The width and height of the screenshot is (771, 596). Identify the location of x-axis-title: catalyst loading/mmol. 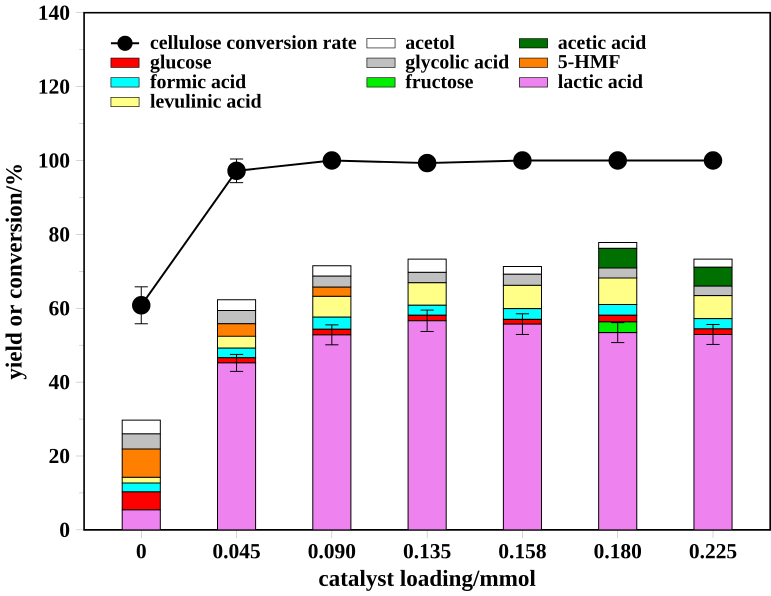
(427, 580).